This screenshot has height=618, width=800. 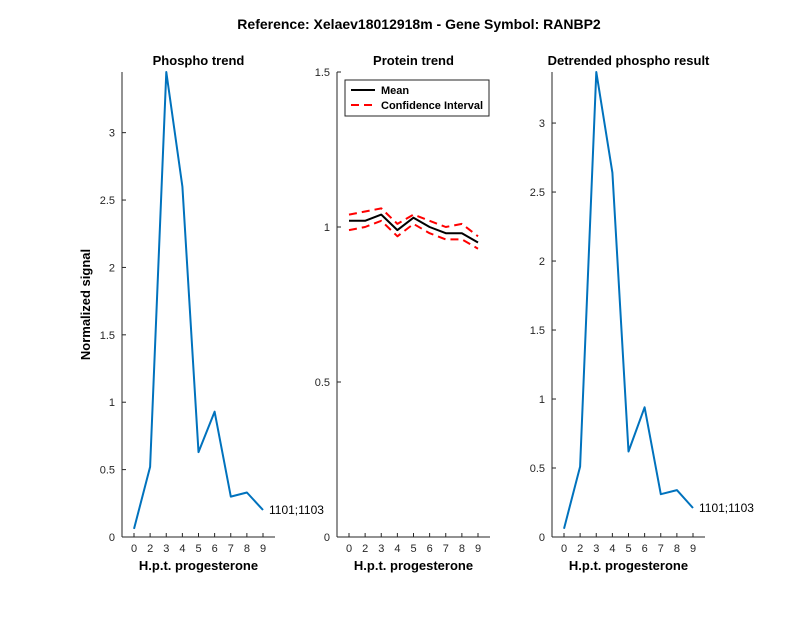 I want to click on legend-box, so click(x=417, y=98).